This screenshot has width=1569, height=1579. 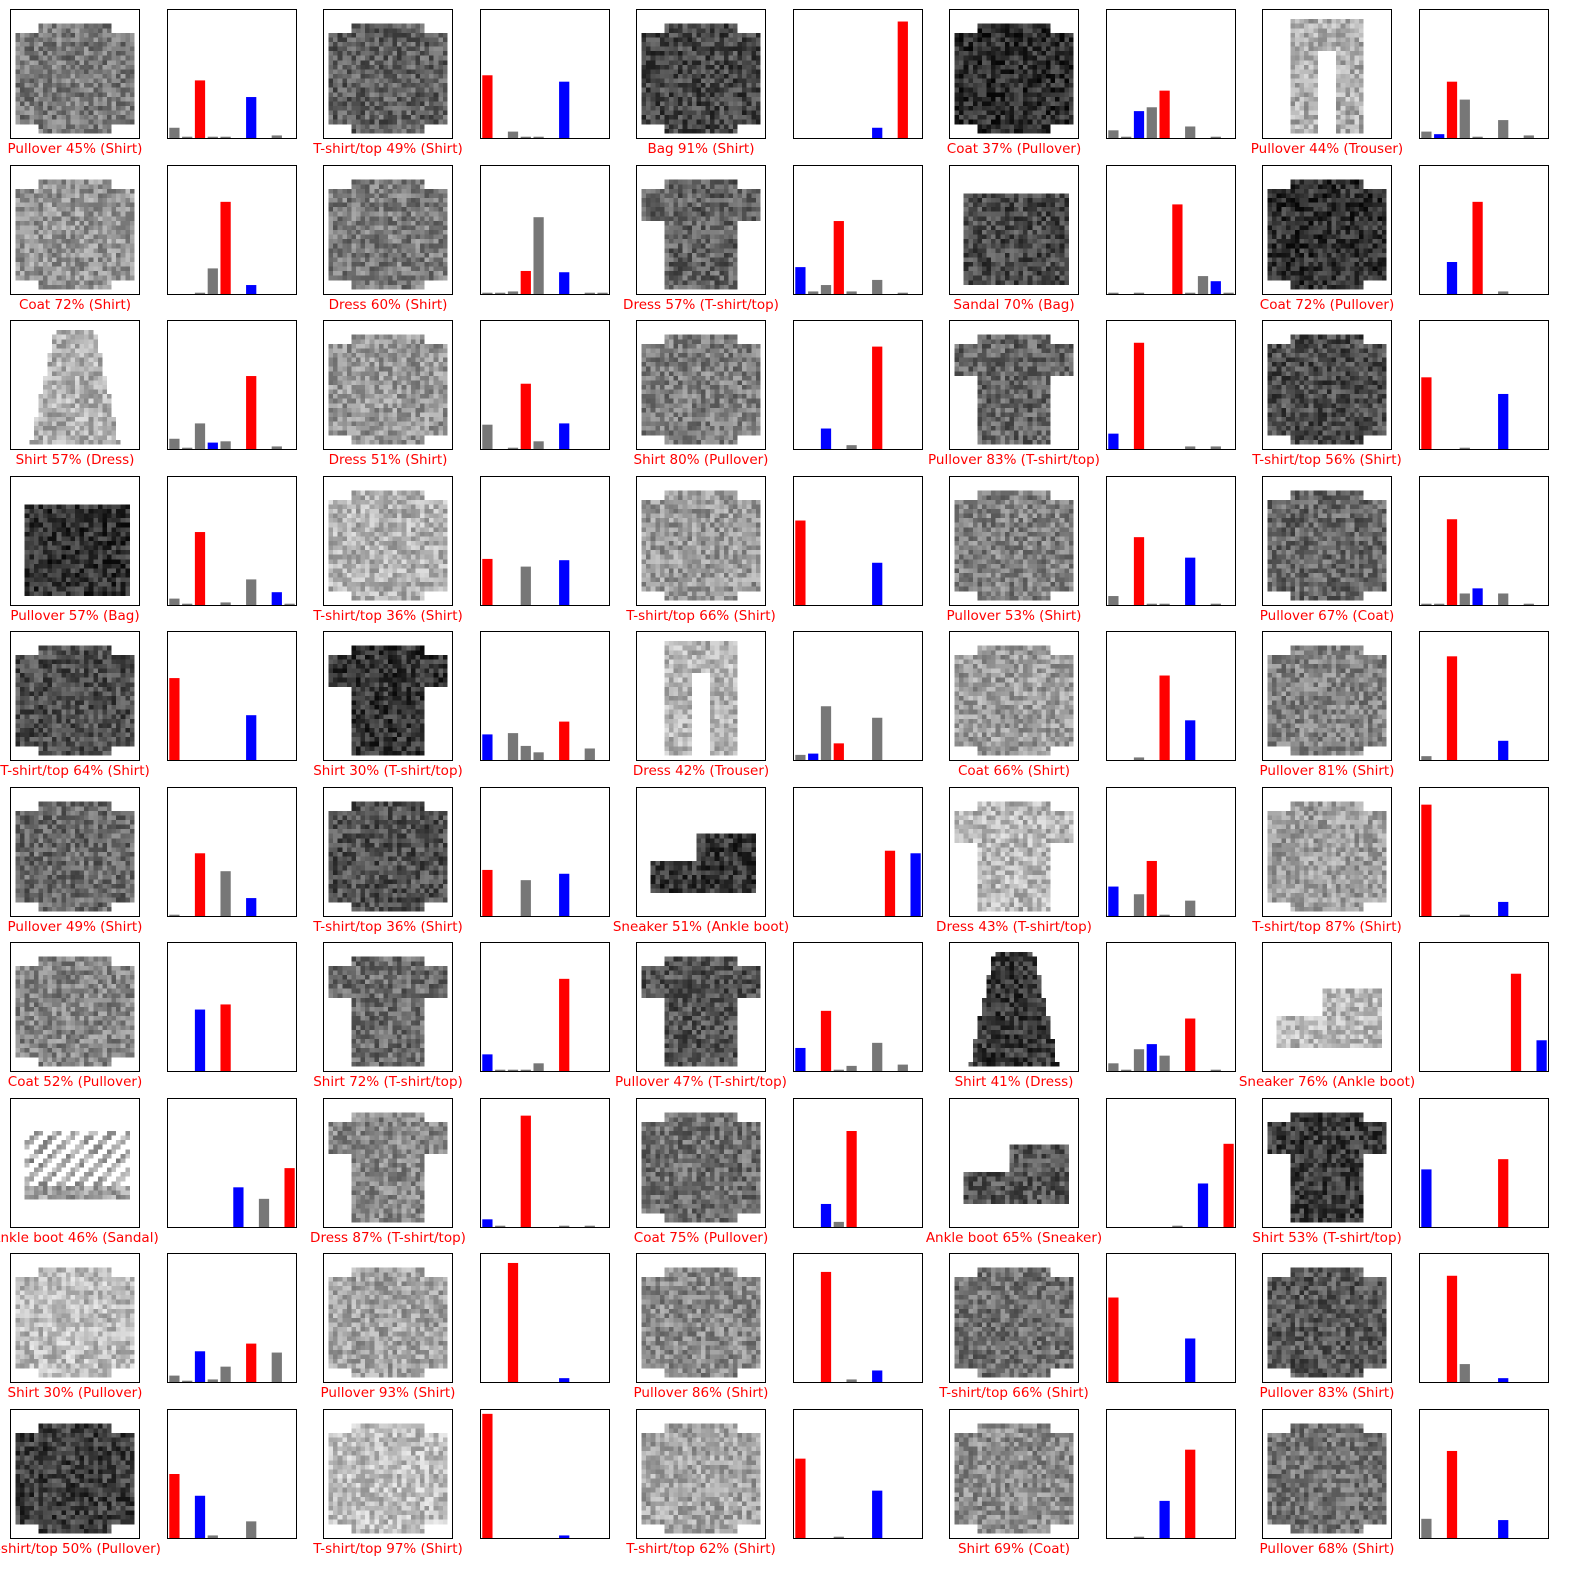 I want to click on prediction-label: Dress 57% (T-shirt/top), so click(x=701, y=305).